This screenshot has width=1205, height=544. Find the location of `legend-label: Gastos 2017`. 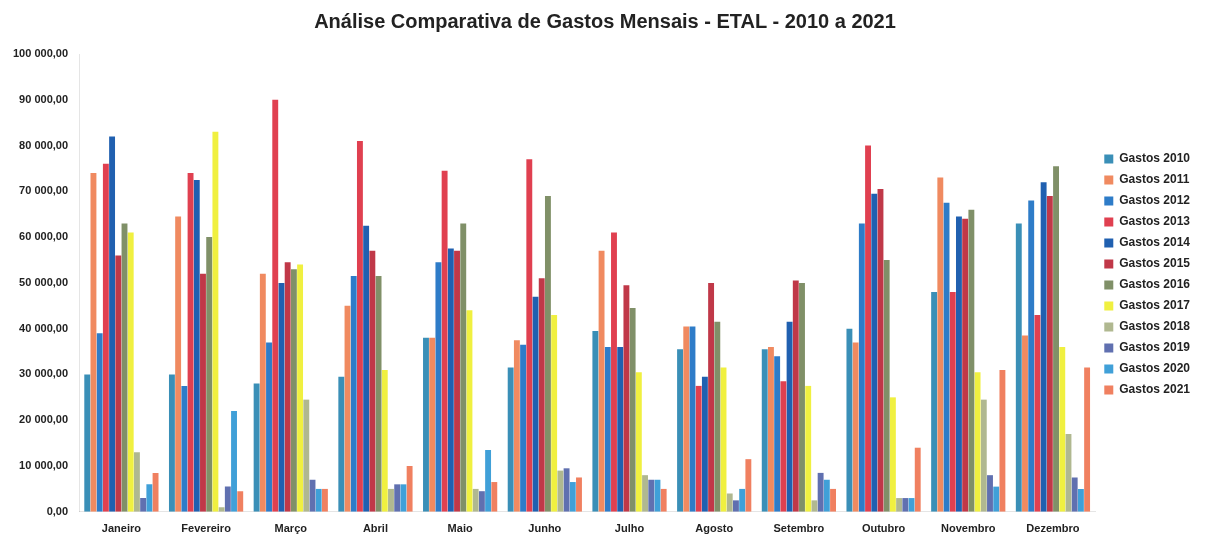

legend-label: Gastos 2017 is located at coordinates (1155, 305).